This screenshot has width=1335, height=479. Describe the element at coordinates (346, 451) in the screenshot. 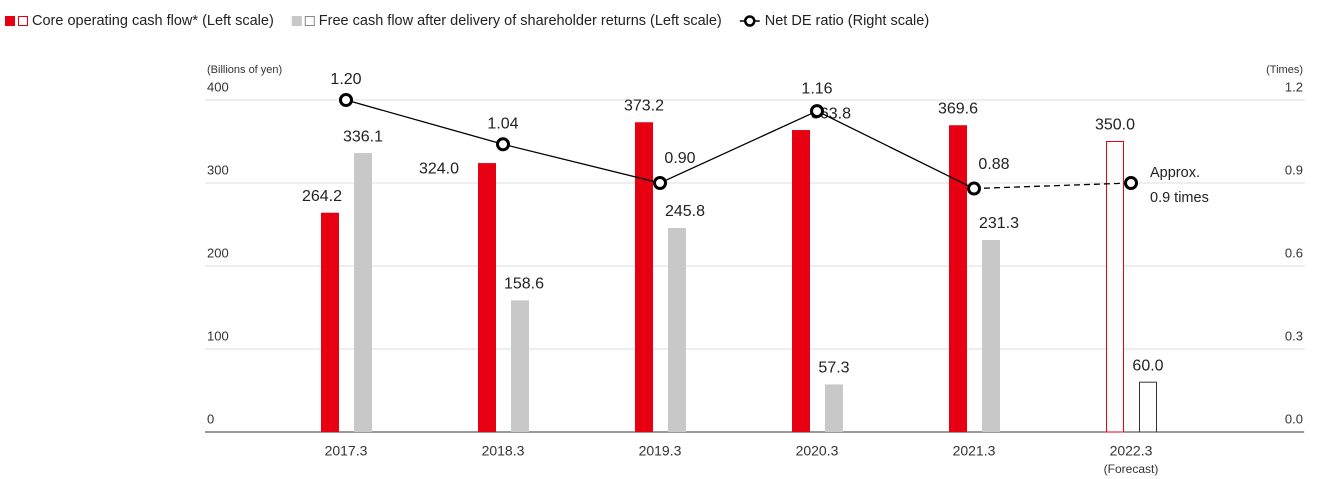

I see `x-tick-label: 2017.3` at that location.